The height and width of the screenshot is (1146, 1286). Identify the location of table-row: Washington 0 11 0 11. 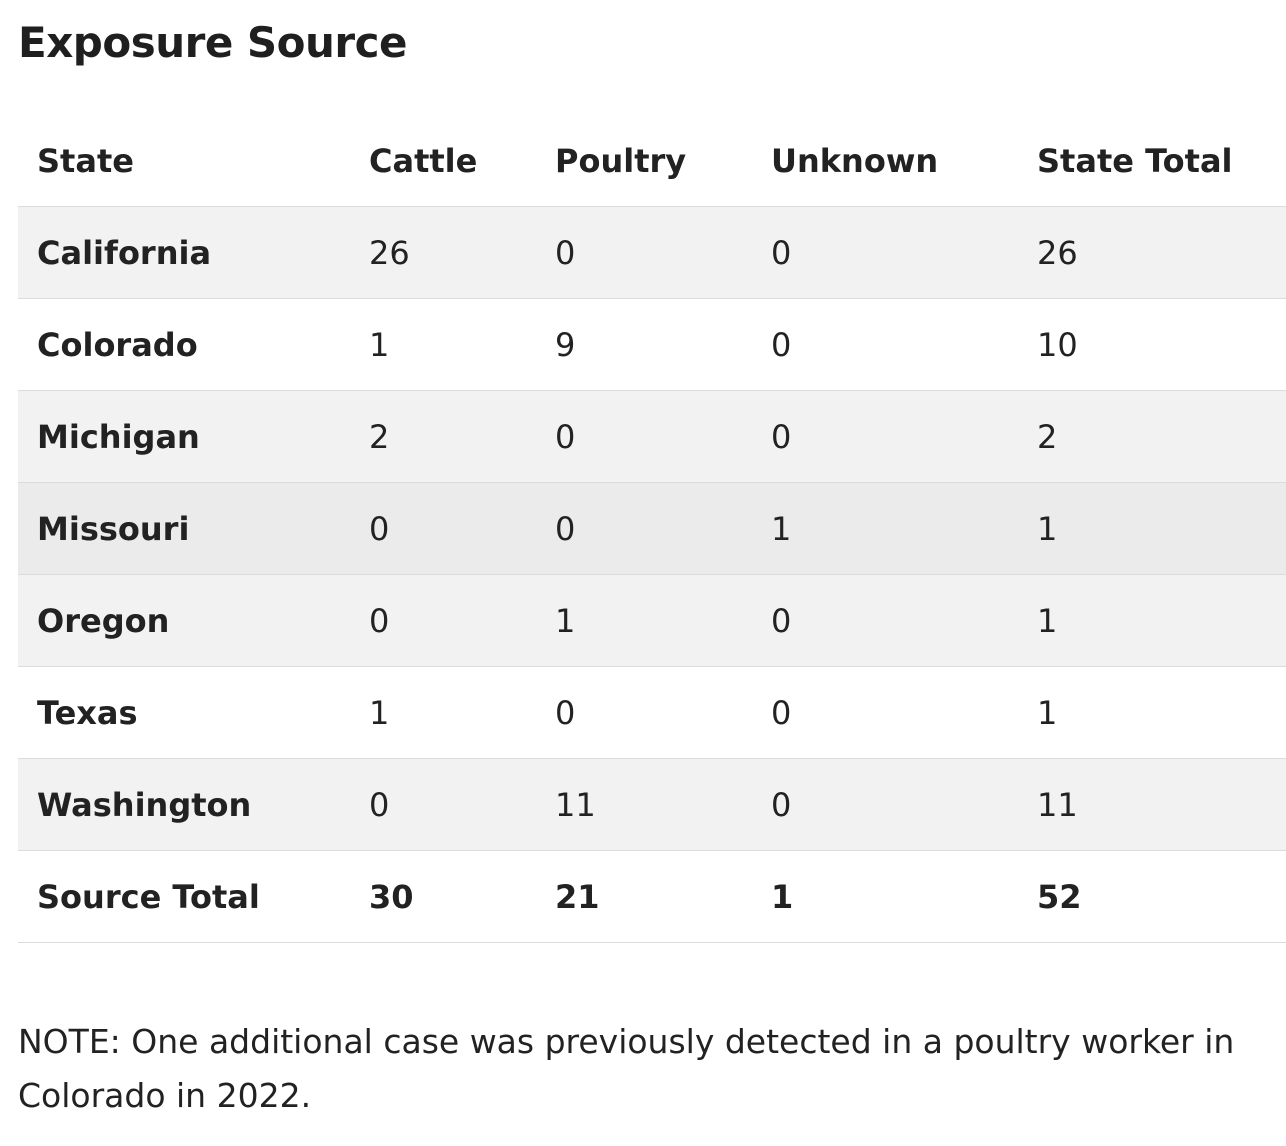
(652, 804).